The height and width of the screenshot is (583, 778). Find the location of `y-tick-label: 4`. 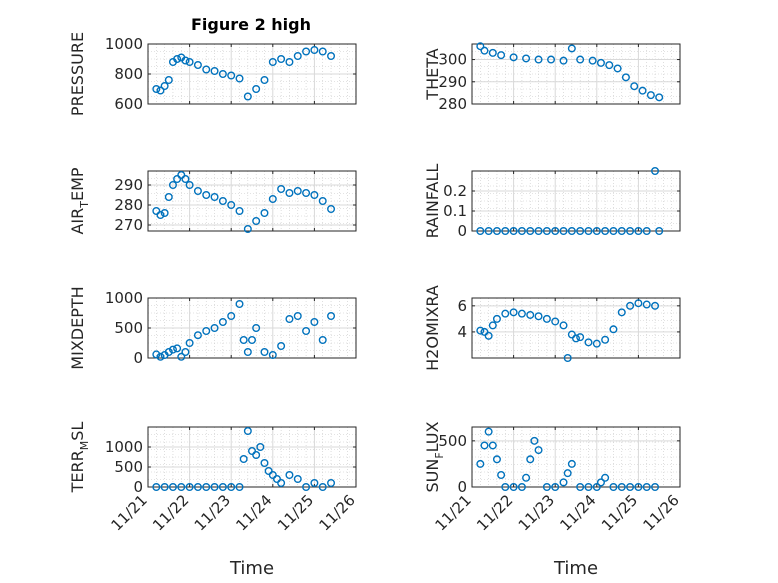

y-tick-label: 4 is located at coordinates (462, 332).